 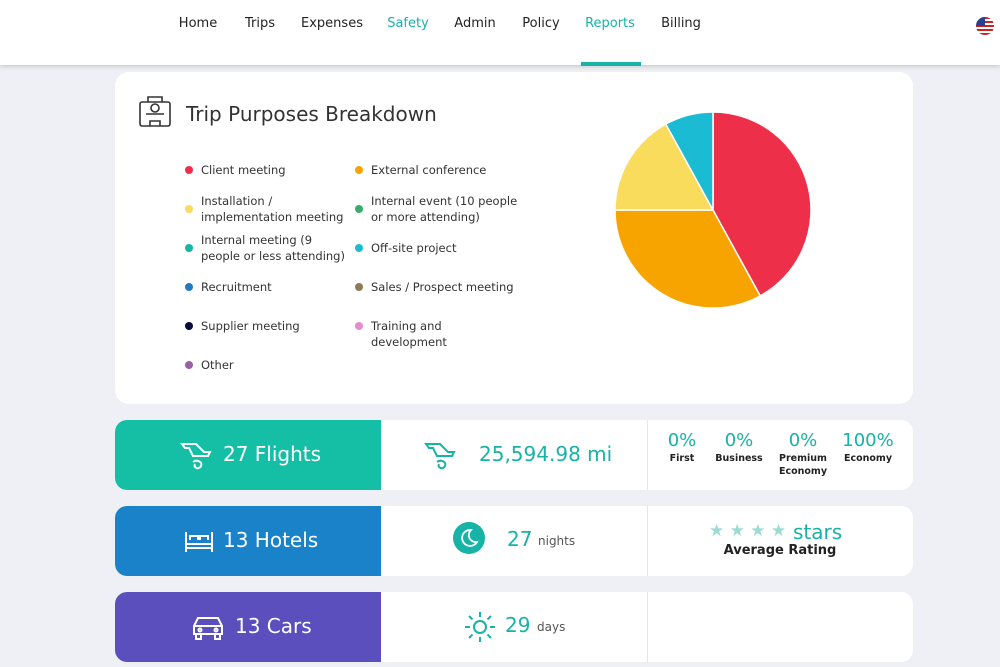 I want to click on days-unit: days, so click(x=551, y=627).